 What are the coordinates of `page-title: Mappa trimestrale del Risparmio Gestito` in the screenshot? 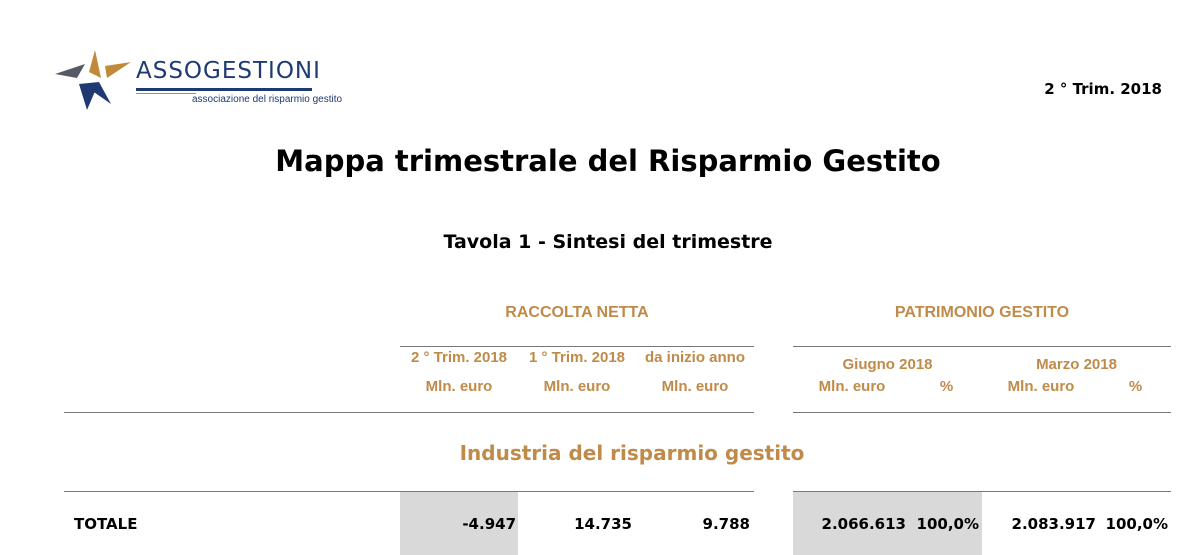 It's located at (608, 161).